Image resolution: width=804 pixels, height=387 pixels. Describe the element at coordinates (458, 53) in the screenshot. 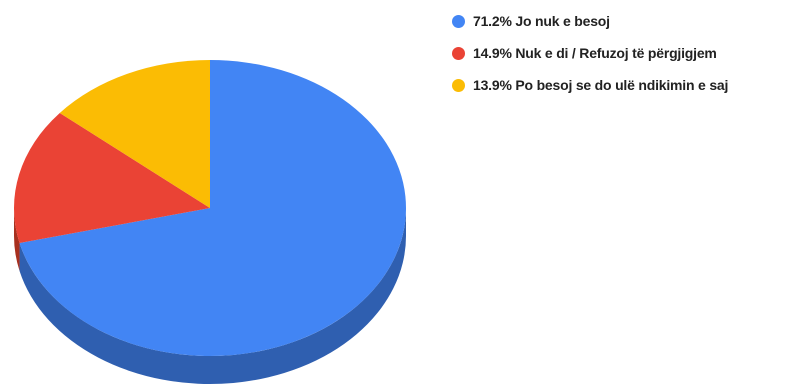

I see `legend-swatch-red` at that location.